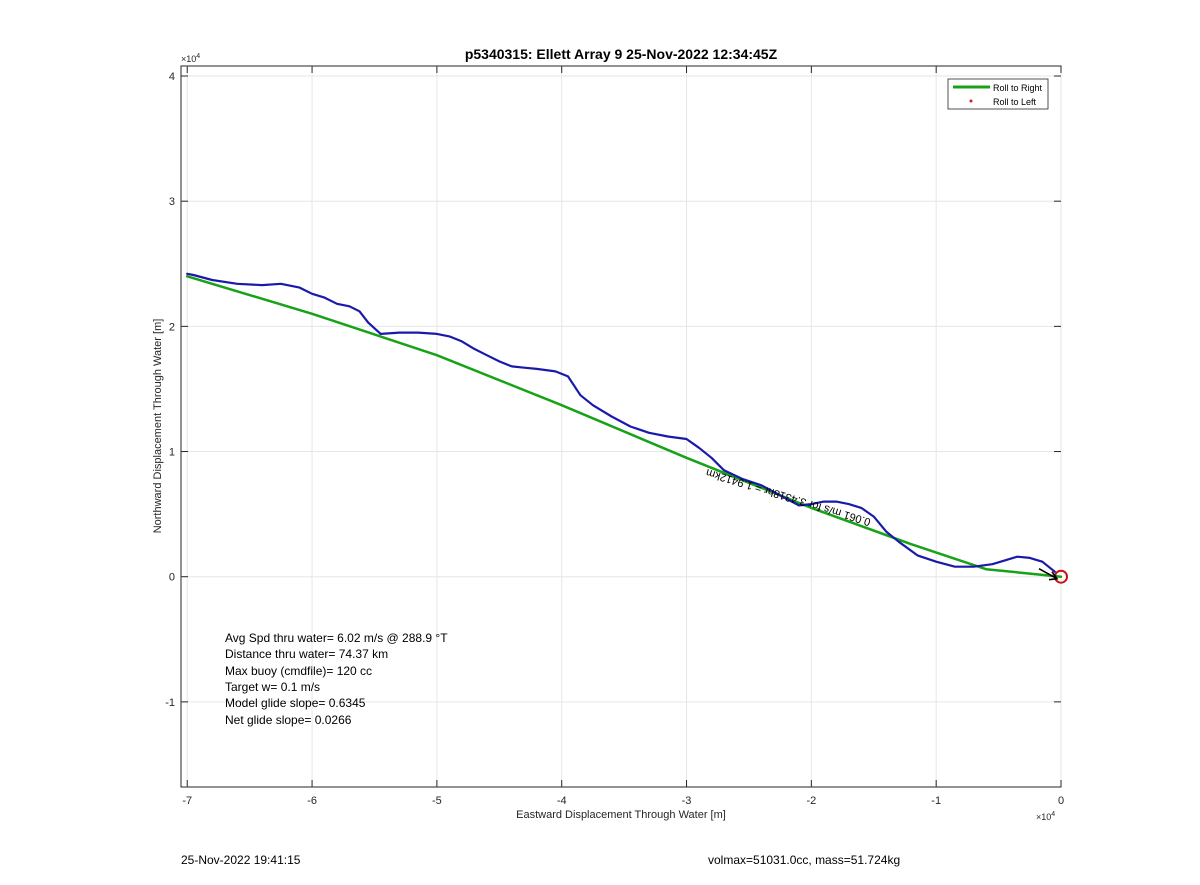 This screenshot has height=885, width=1200. What do you see at coordinates (190, 58) in the screenshot?
I see `y-exponent: ×10⁴` at bounding box center [190, 58].